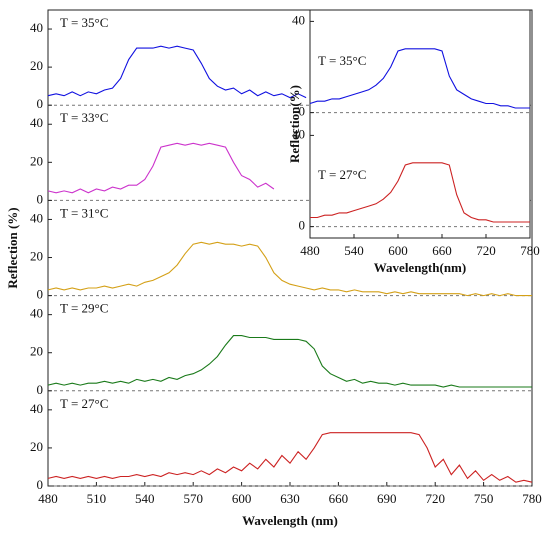 The width and height of the screenshot is (550, 540). Describe the element at coordinates (193, 498) in the screenshot. I see `x-tick-label: 570` at that location.